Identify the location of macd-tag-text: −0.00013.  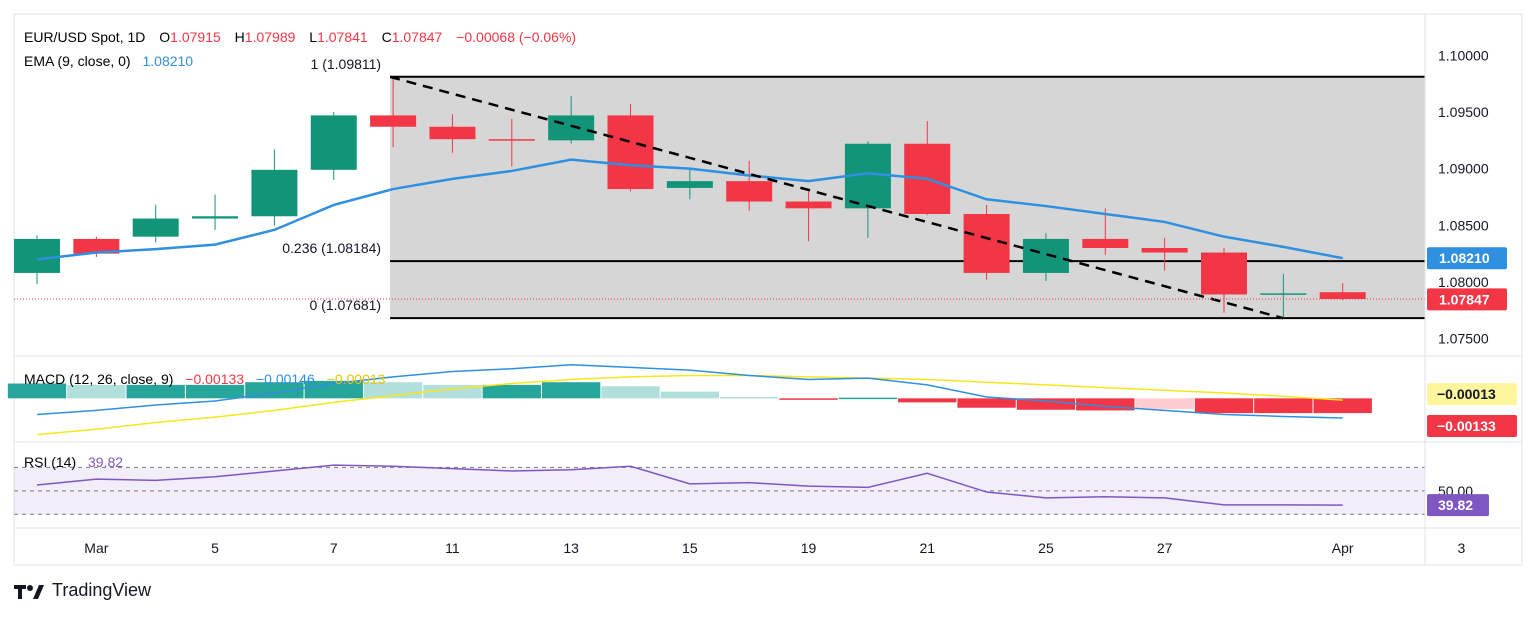
(1466, 394).